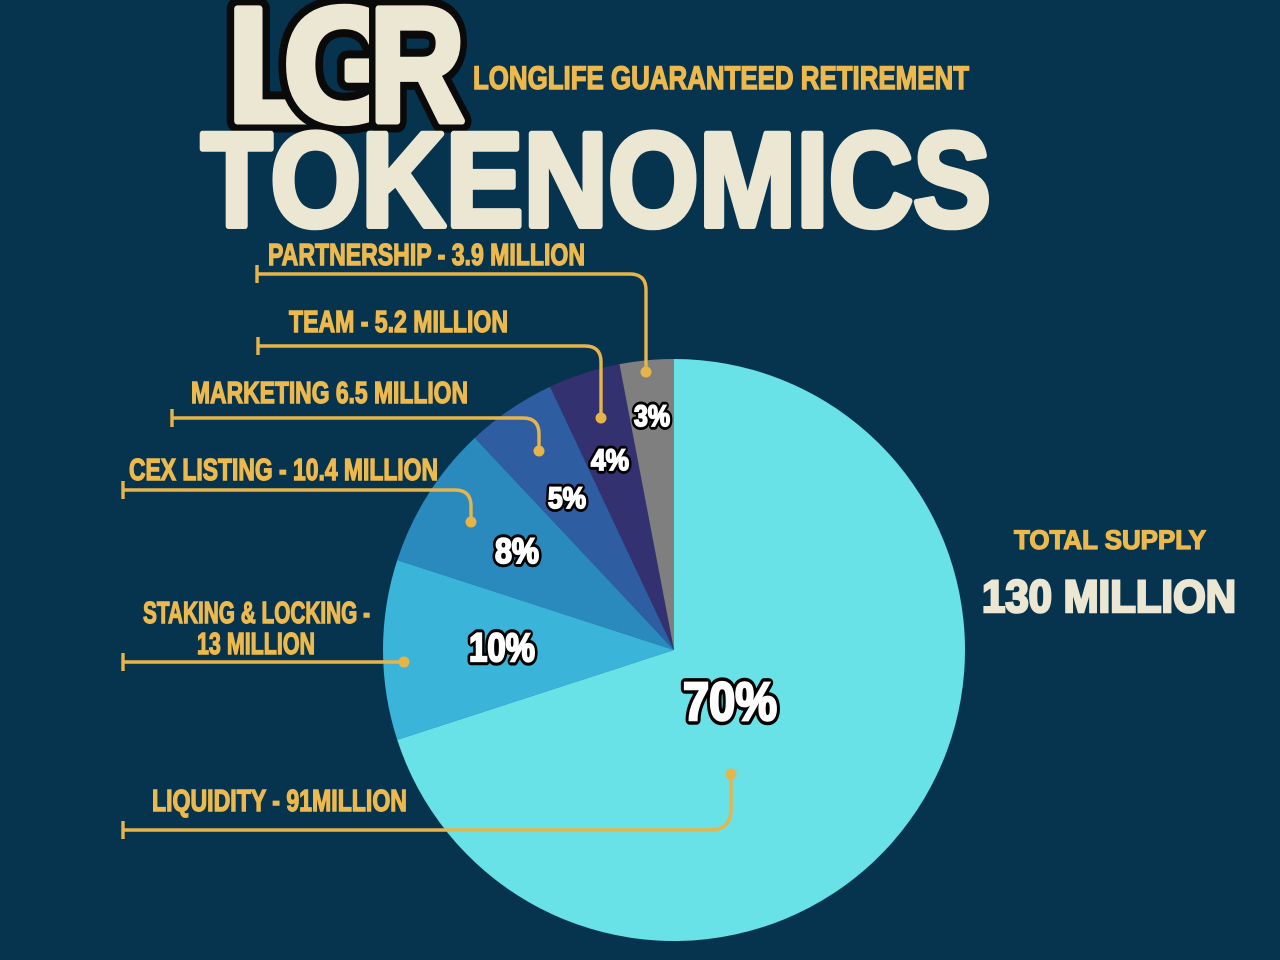 The image size is (1280, 960). What do you see at coordinates (283, 470) in the screenshot?
I see `svg-text: CEX LISTING - 10.4 MILLION` at bounding box center [283, 470].